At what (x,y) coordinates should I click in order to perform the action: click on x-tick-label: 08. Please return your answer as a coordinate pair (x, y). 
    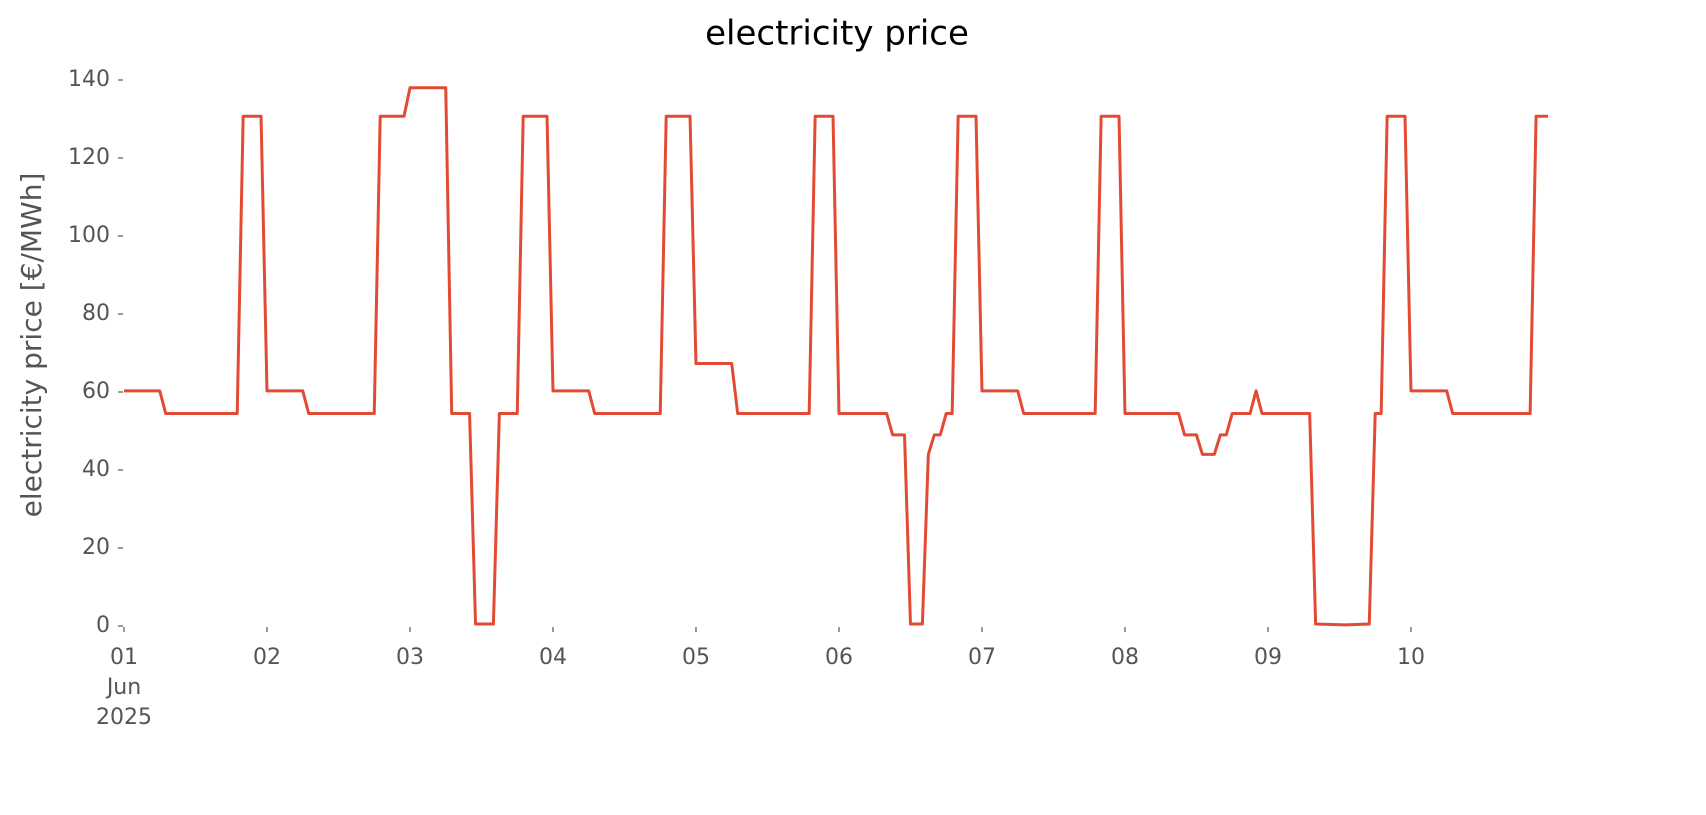
    Looking at the image, I should click on (1125, 657).